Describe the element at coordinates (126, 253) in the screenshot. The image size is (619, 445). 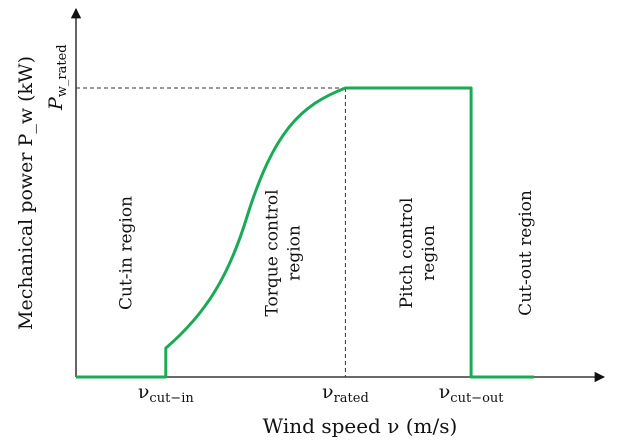
I see `region-label-cut-in: Cut-in region` at that location.